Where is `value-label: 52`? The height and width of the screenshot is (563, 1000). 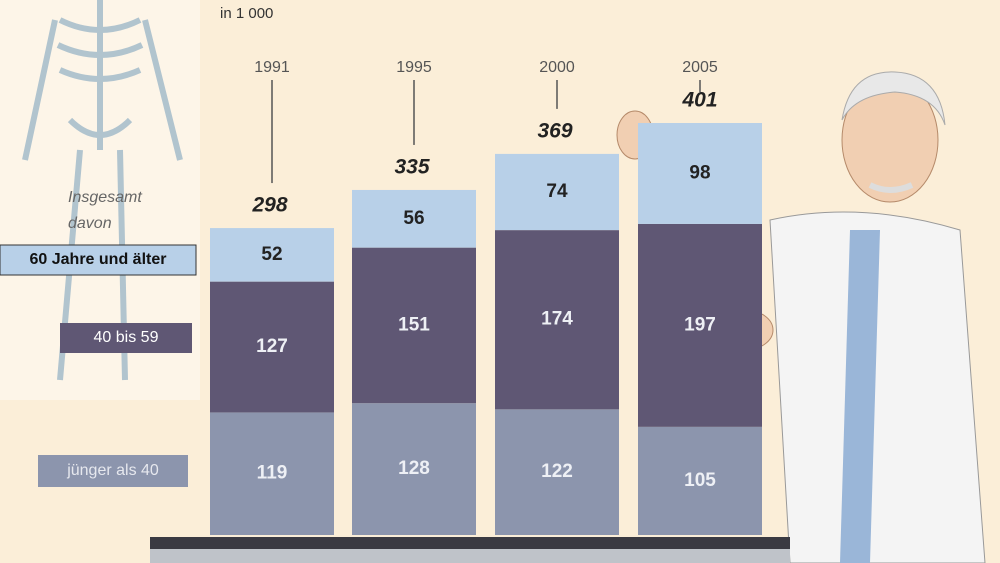
value-label: 52 is located at coordinates (271, 254).